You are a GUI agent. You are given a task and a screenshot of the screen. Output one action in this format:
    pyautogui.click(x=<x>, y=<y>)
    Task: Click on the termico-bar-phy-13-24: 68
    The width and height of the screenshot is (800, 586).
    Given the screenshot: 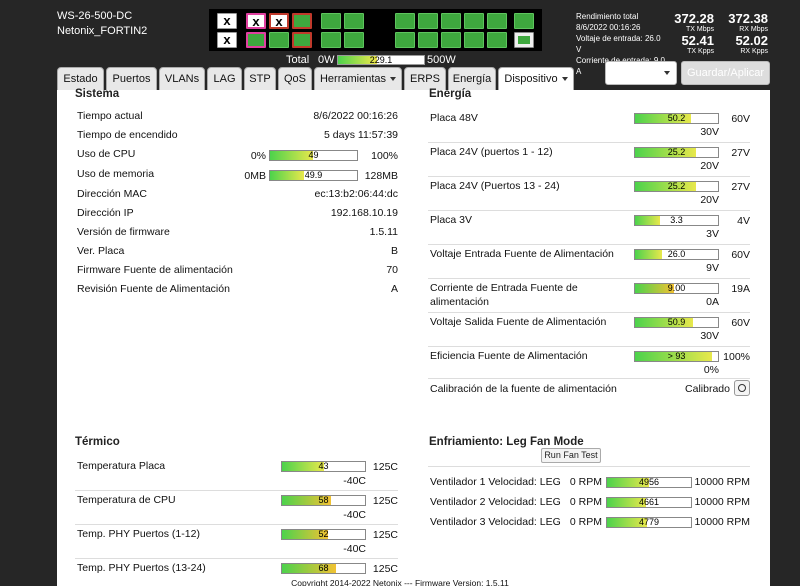 What is the action you would take?
    pyautogui.click(x=323, y=568)
    